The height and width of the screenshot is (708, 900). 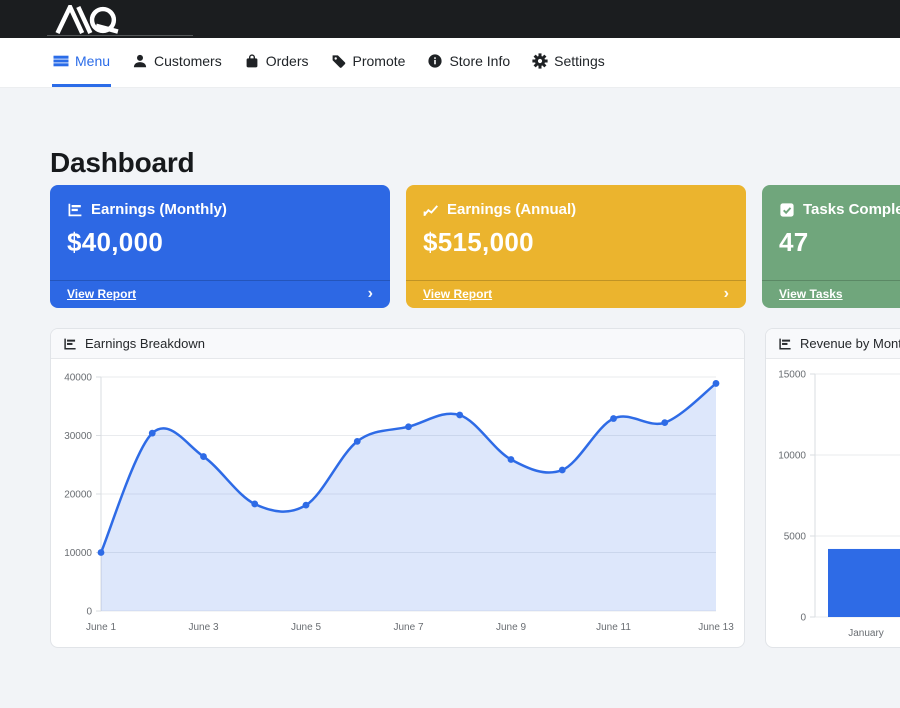 I want to click on nav-item-promote: Promote, so click(x=368, y=62).